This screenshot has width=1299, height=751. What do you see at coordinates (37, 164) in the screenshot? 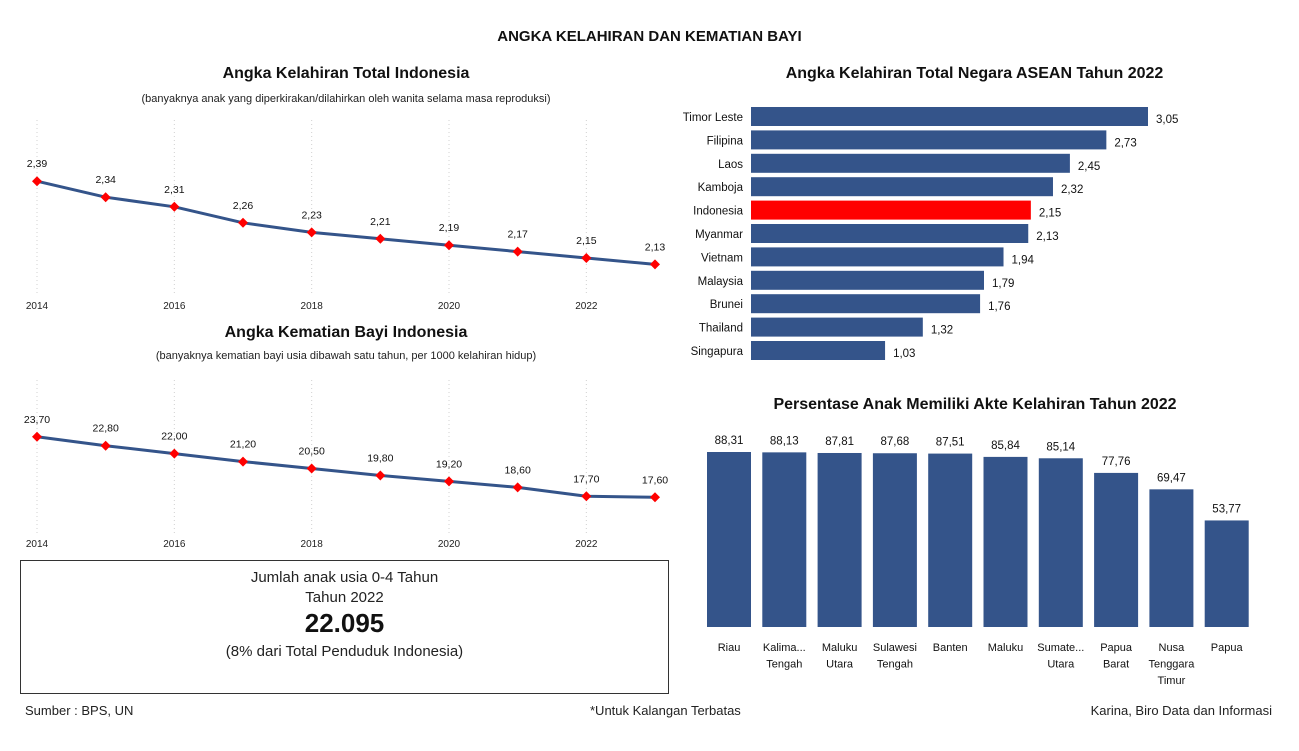
I see `data-label: 2,39` at bounding box center [37, 164].